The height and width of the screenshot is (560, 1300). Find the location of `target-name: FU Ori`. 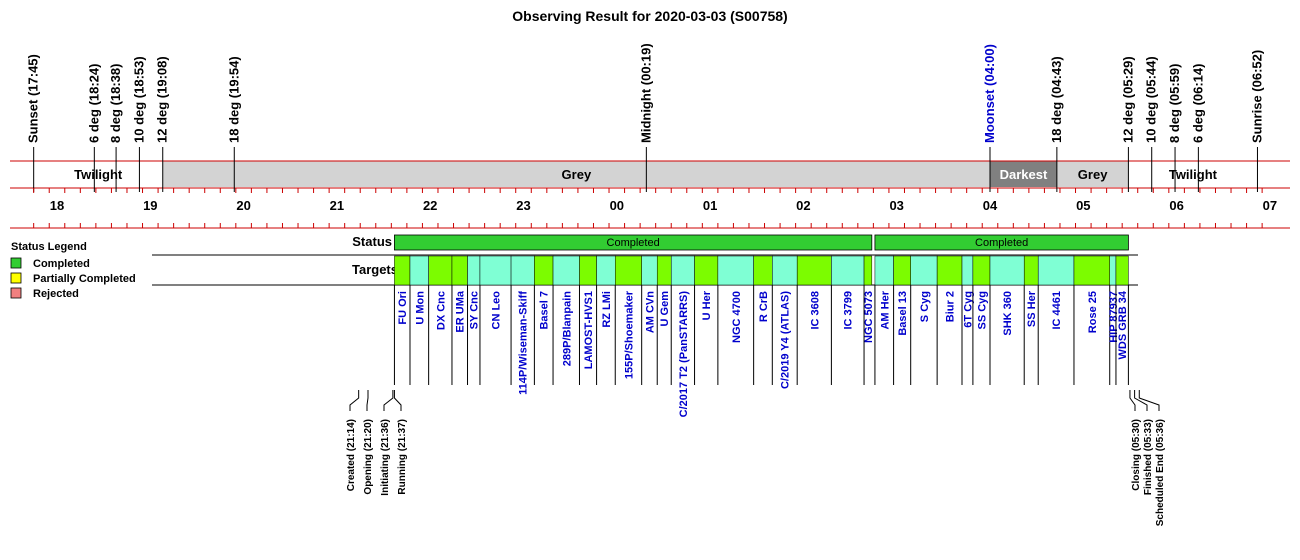

target-name: FU Ori is located at coordinates (403, 308).